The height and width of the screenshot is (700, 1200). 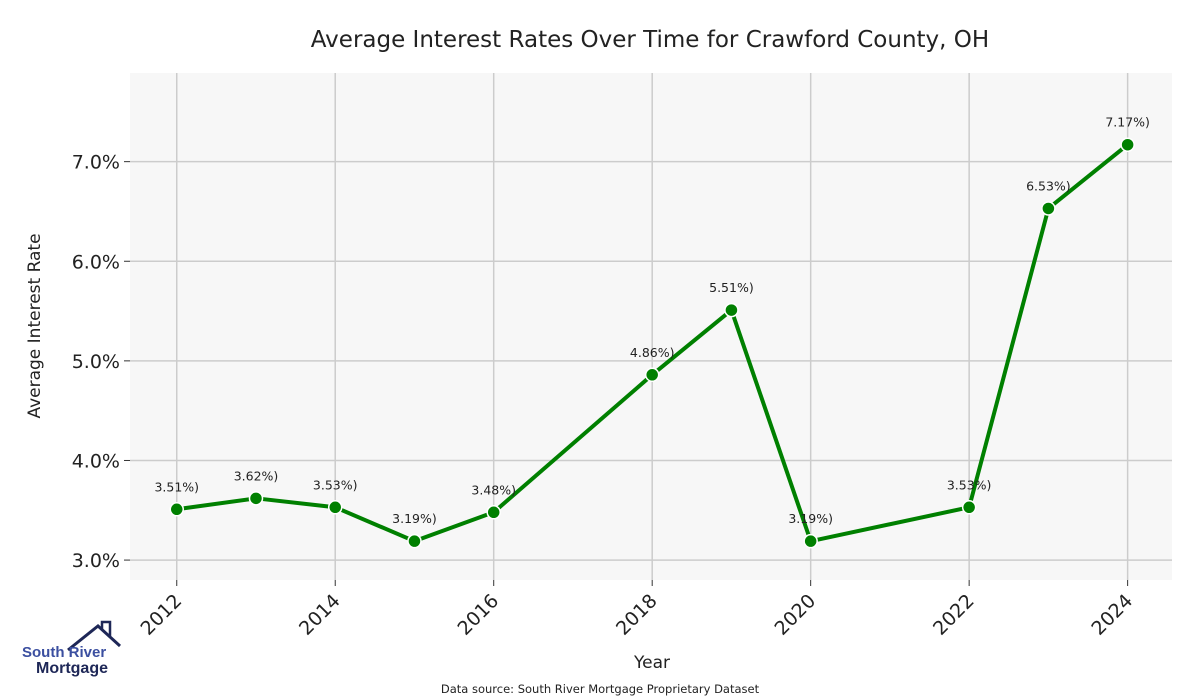 What do you see at coordinates (493, 489) in the screenshot?
I see `data-label: 3.48%)` at bounding box center [493, 489].